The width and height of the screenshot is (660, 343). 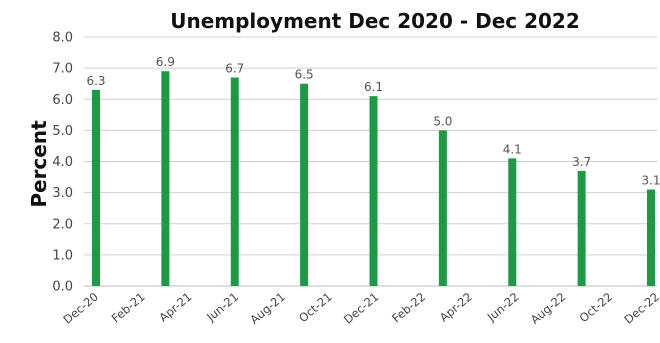 I want to click on data-label: 4.1, so click(x=512, y=149).